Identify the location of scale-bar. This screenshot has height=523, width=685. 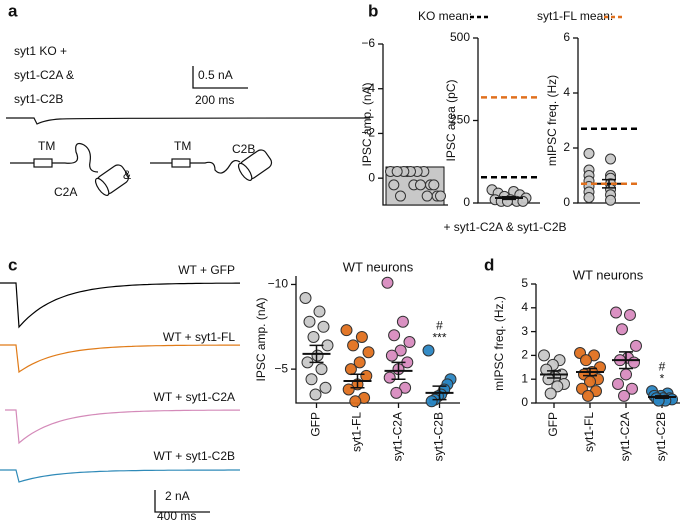
(182, 501).